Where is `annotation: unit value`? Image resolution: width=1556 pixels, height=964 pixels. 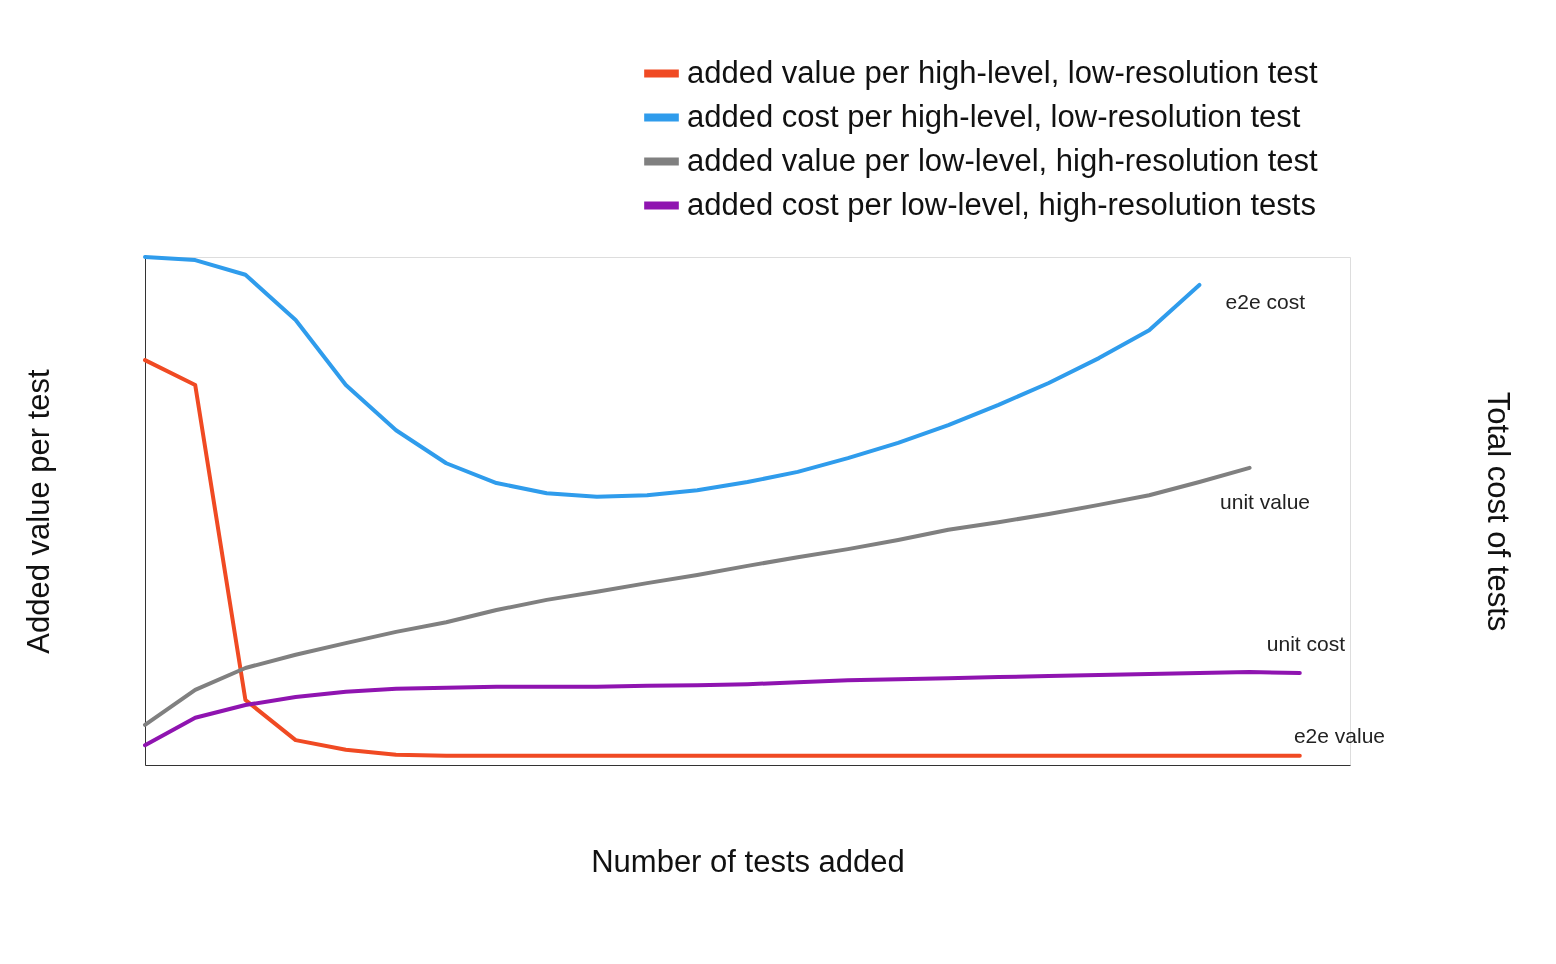
annotation: unit value is located at coordinates (1265, 501).